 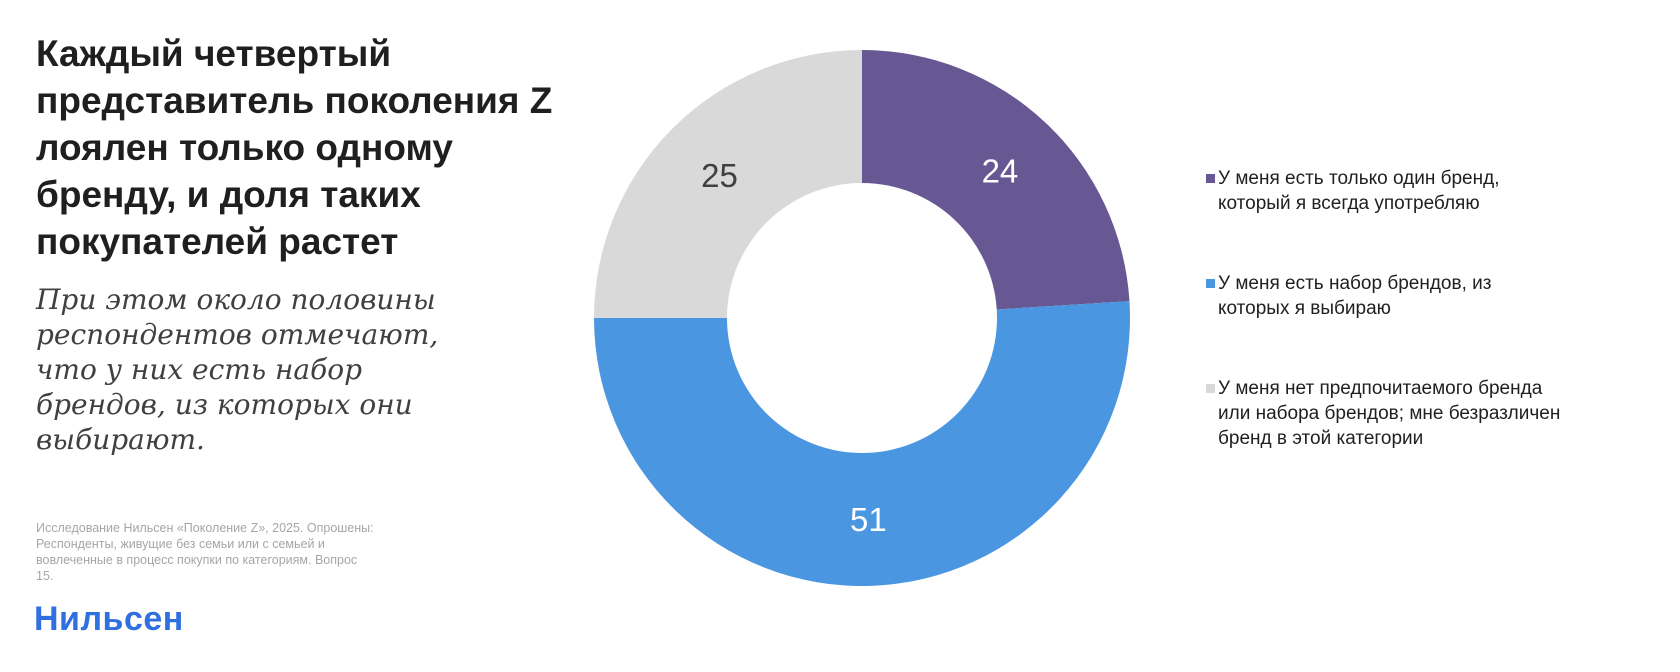 I want to click on data-label-one-brand: 24, so click(x=1000, y=171).